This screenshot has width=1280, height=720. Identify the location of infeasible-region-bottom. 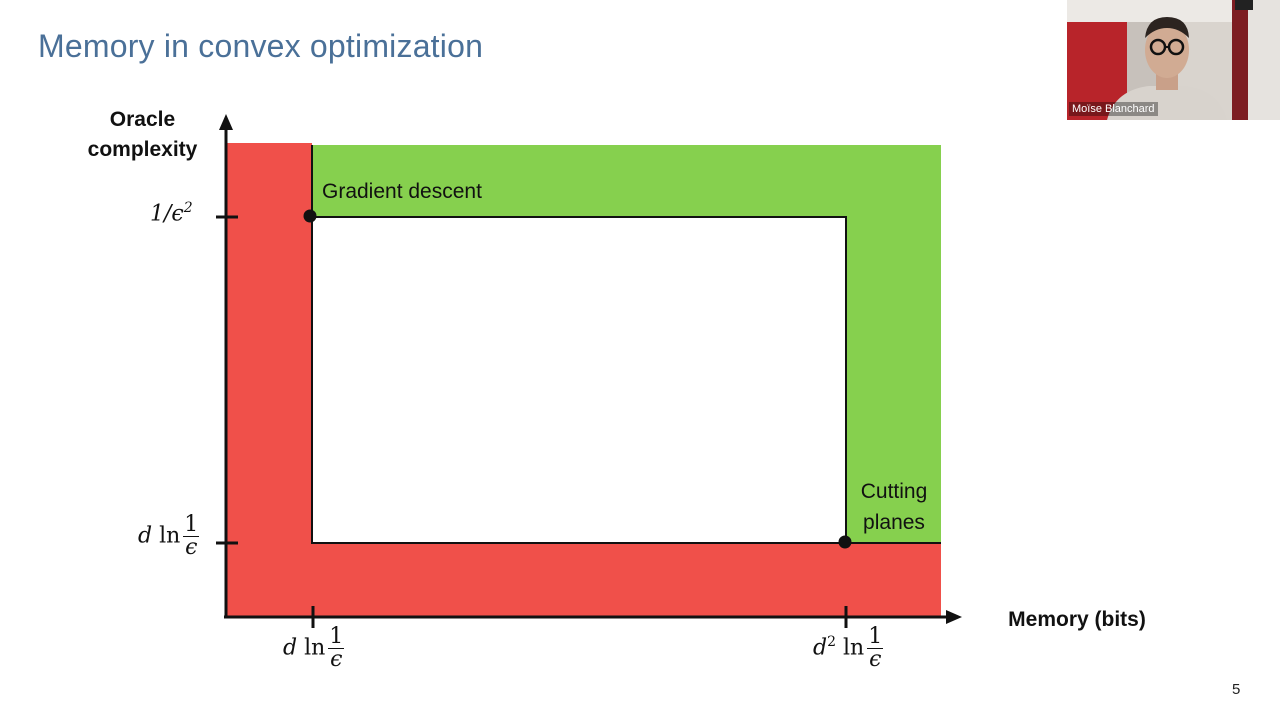
(584, 580).